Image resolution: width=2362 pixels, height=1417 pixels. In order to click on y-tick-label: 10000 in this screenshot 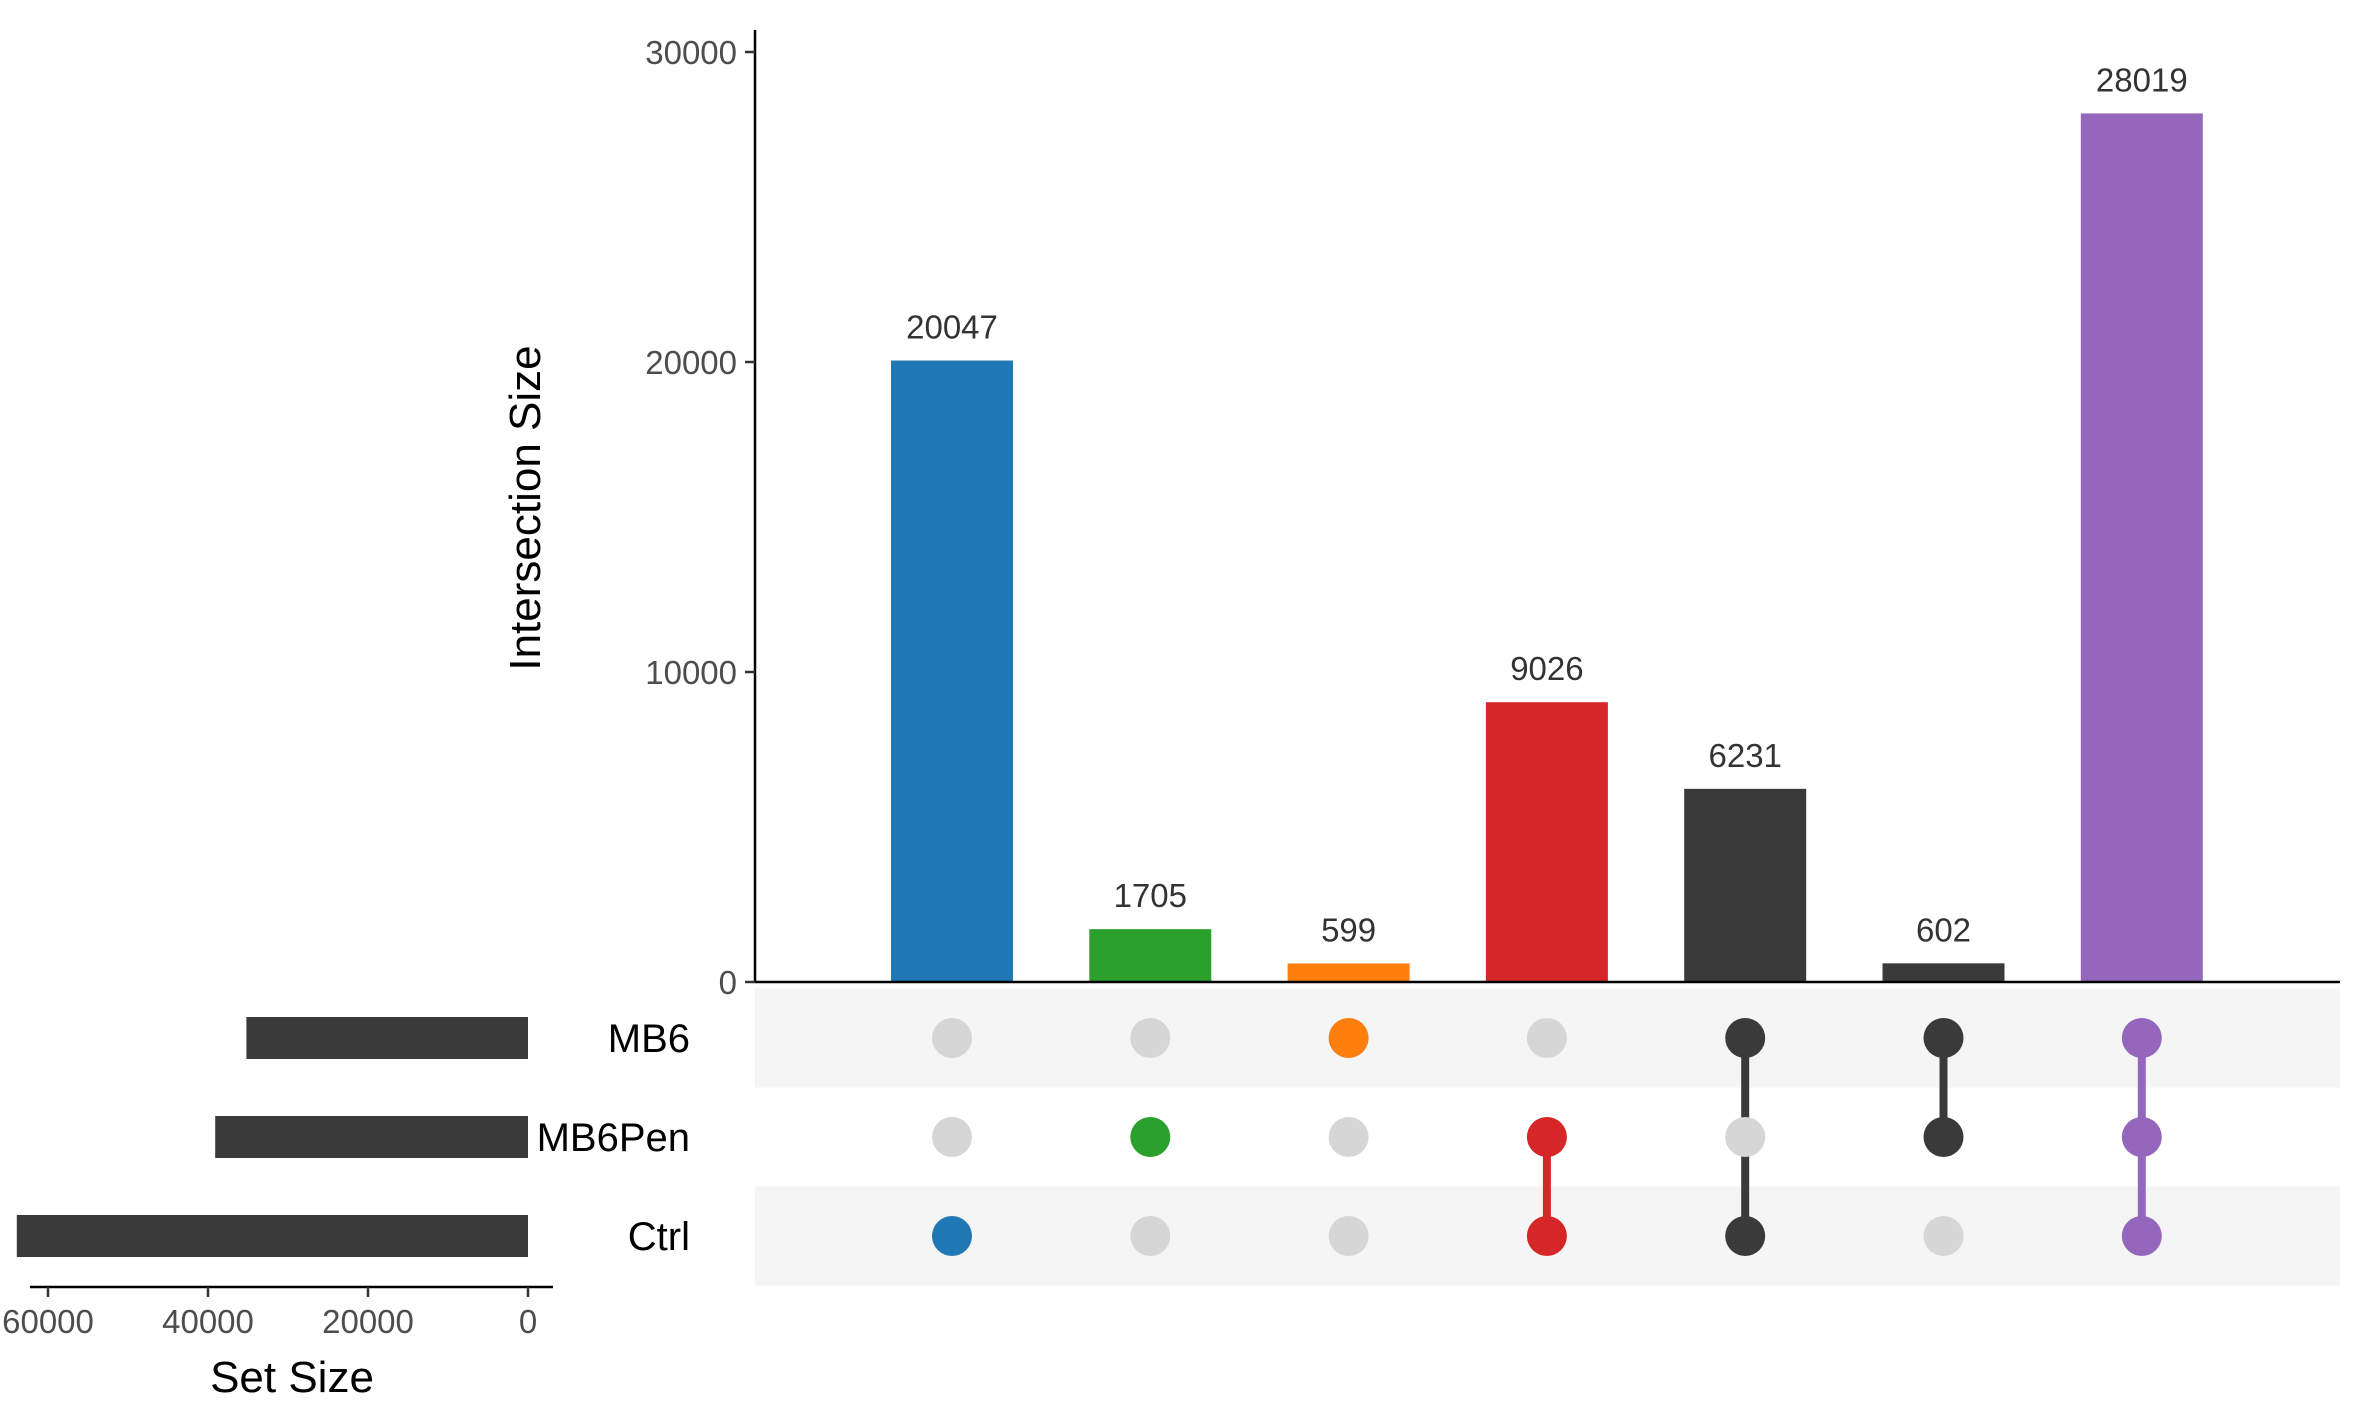, I will do `click(691, 672)`.